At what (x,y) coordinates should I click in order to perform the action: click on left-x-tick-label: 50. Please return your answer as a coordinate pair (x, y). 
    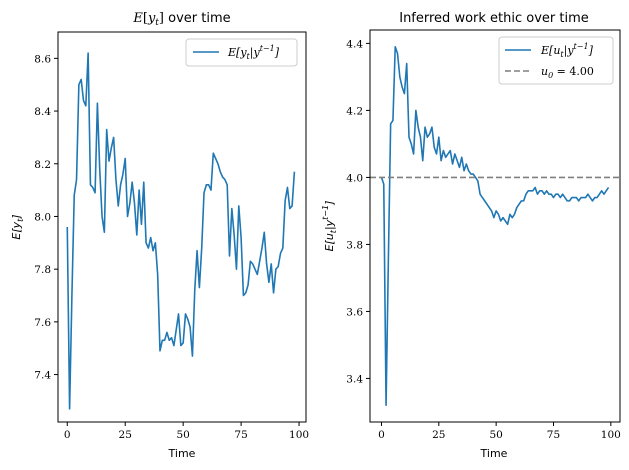
    Looking at the image, I should click on (182, 435).